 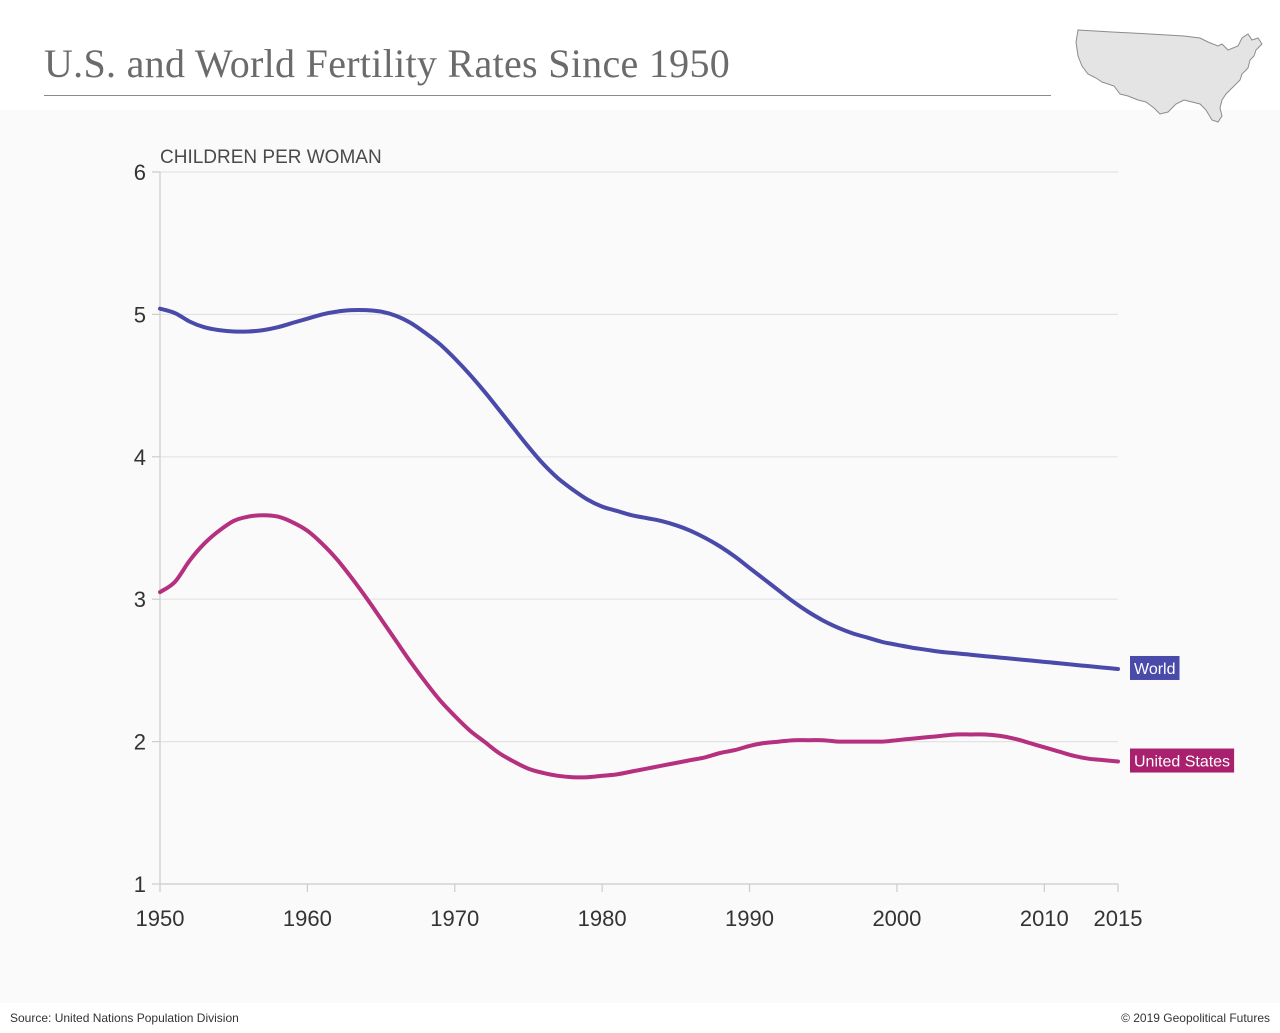 I want to click on series-label-text: United States, so click(x=1182, y=762).